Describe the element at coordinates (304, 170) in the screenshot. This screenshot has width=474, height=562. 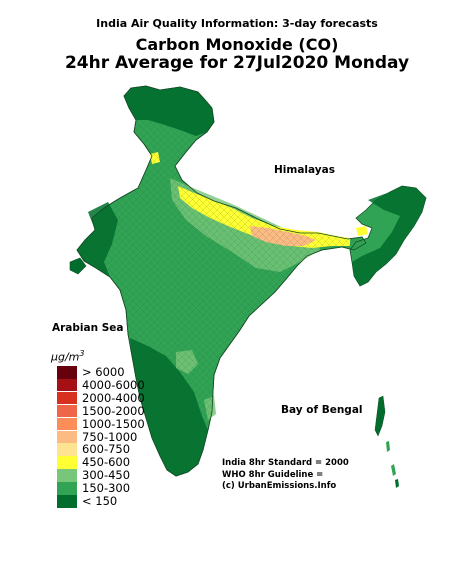
I see `label-himalayas: Himalayas` at that location.